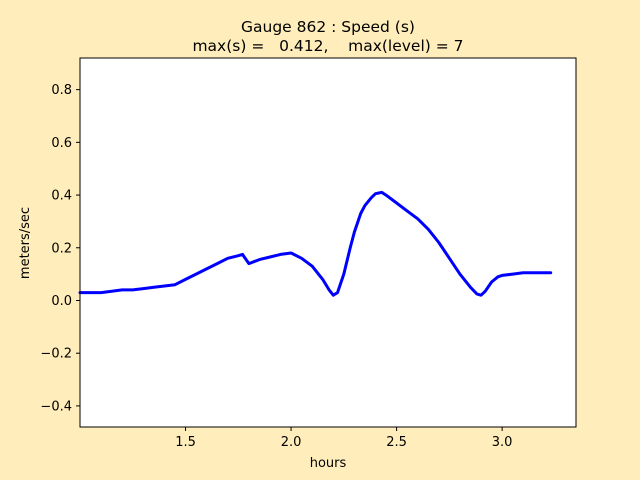 This screenshot has width=640, height=480. What do you see at coordinates (61, 143) in the screenshot?
I see `y-tick-label: 0.6` at bounding box center [61, 143].